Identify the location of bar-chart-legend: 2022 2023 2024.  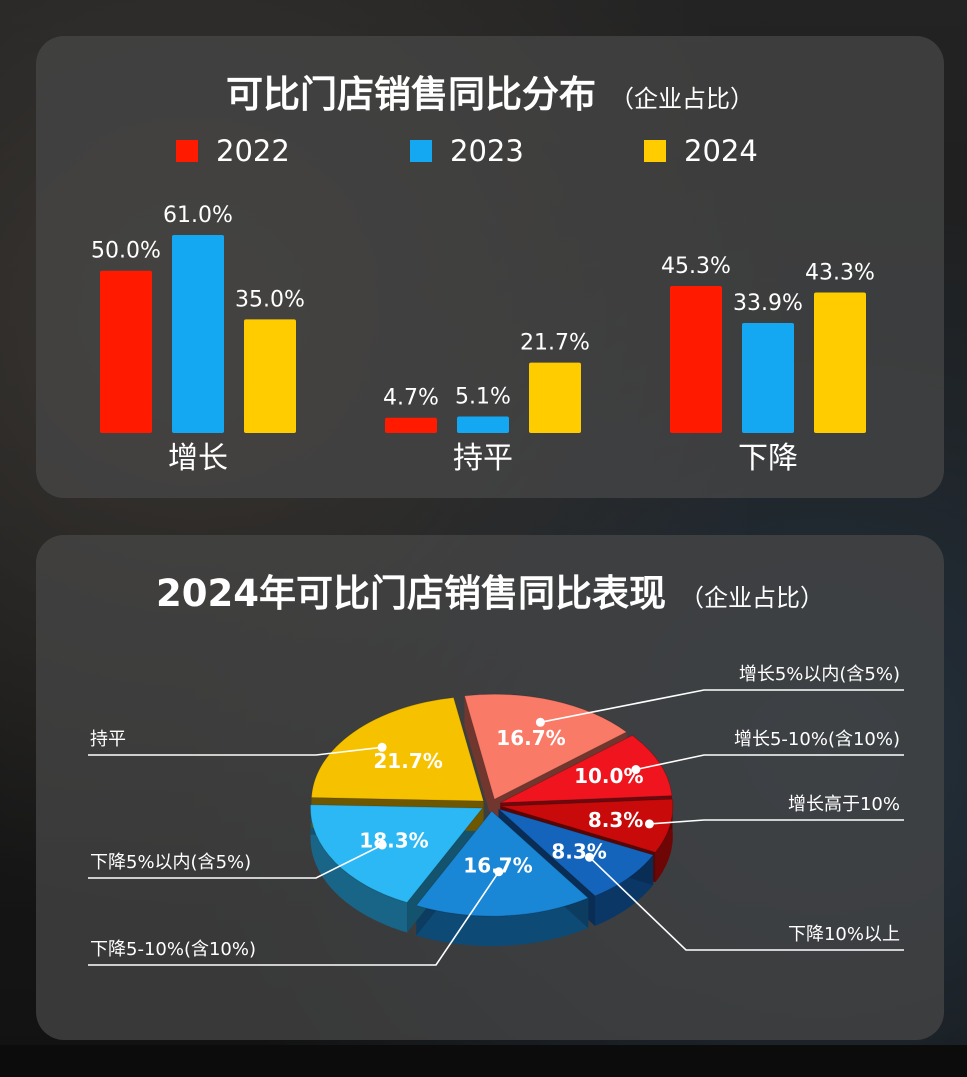
(490, 154).